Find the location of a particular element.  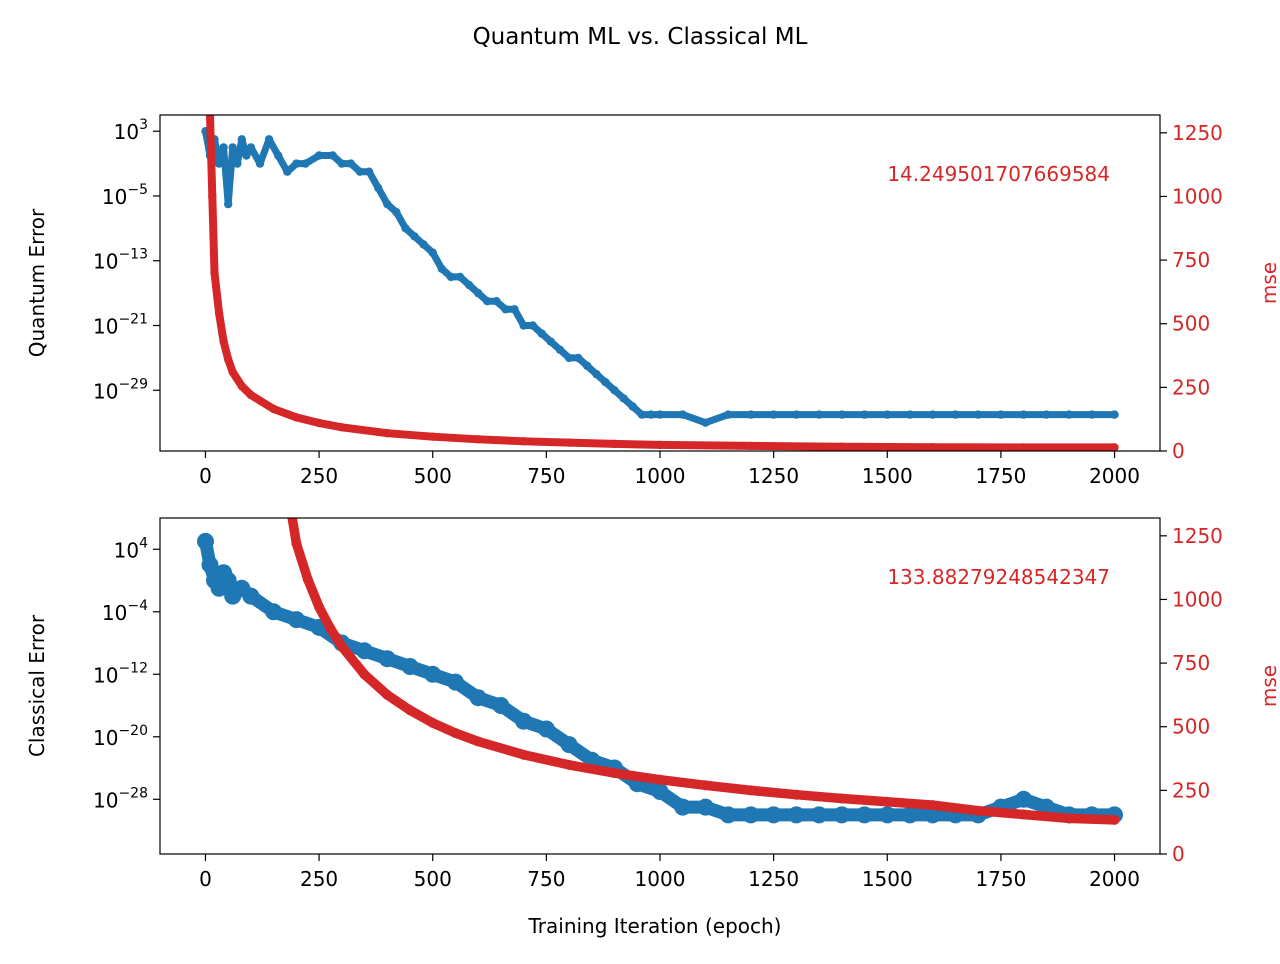

classical-x-tick-label: 1250 is located at coordinates (773, 879).